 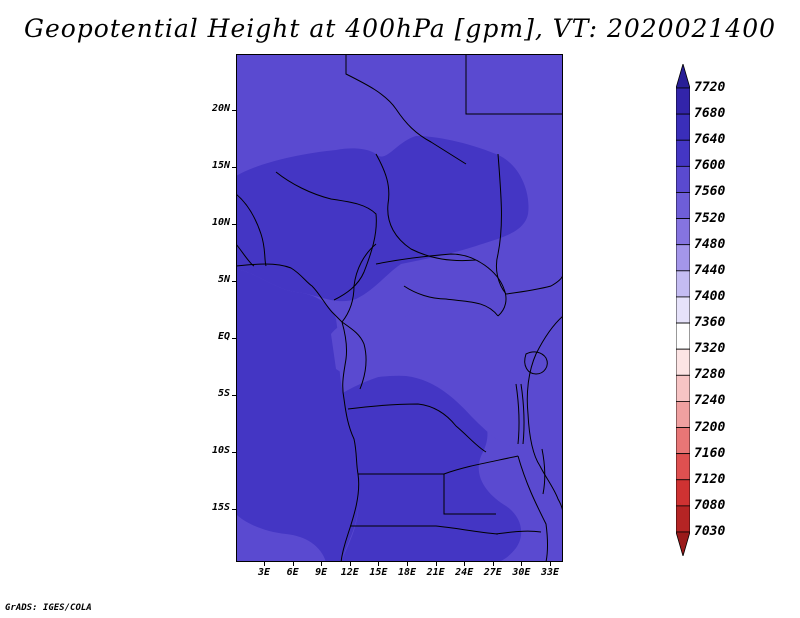 I want to click on longitude-tick-label: 6E, so click(x=292, y=572).